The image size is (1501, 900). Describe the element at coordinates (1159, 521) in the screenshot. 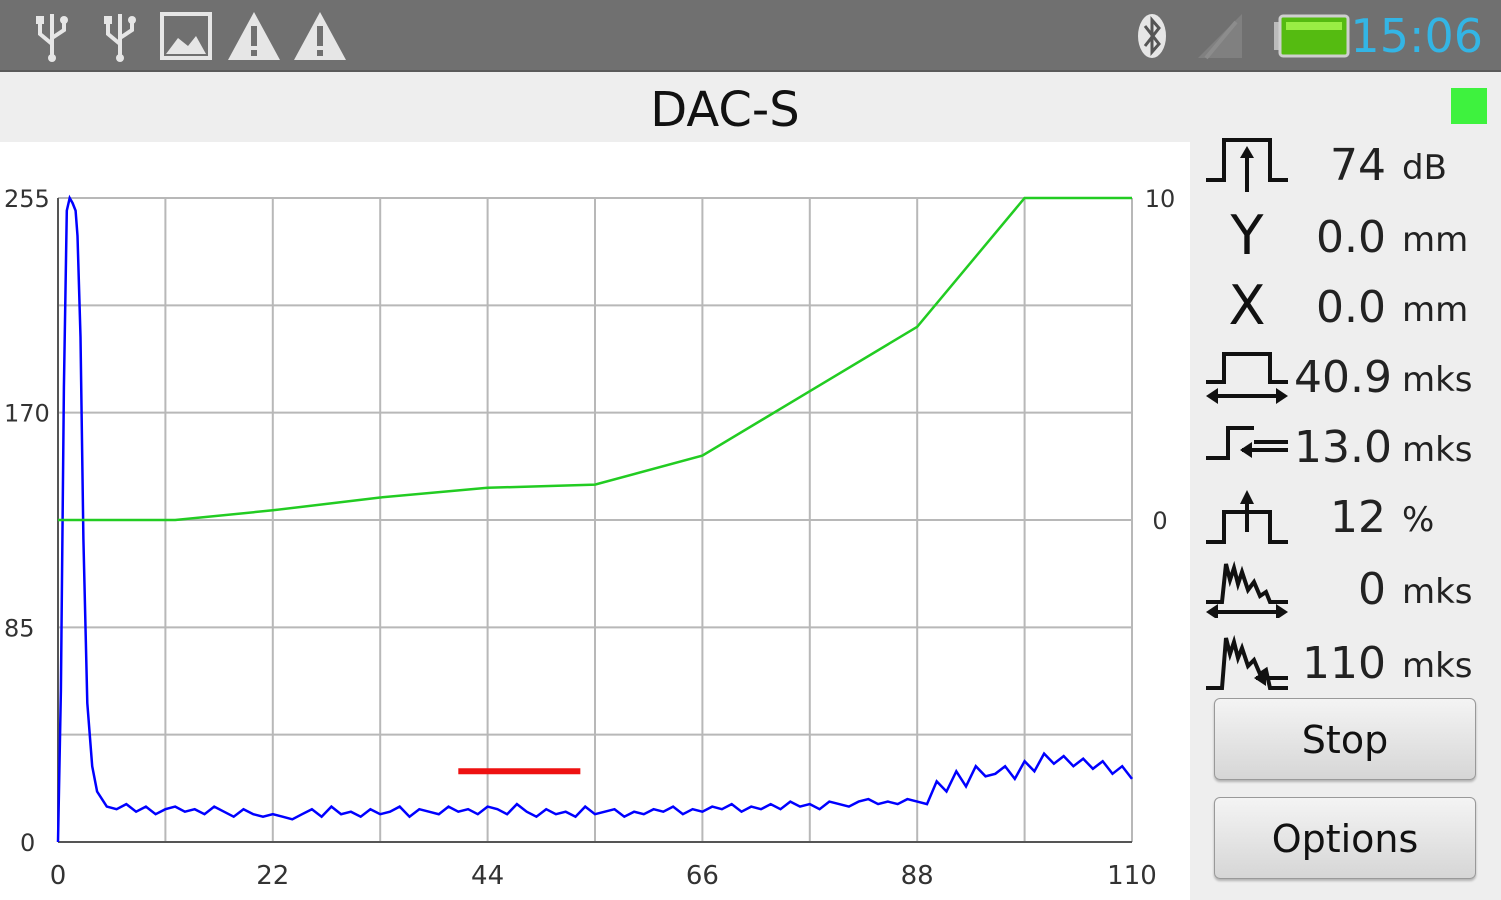

I see `y-right-tick-label: 0` at that location.